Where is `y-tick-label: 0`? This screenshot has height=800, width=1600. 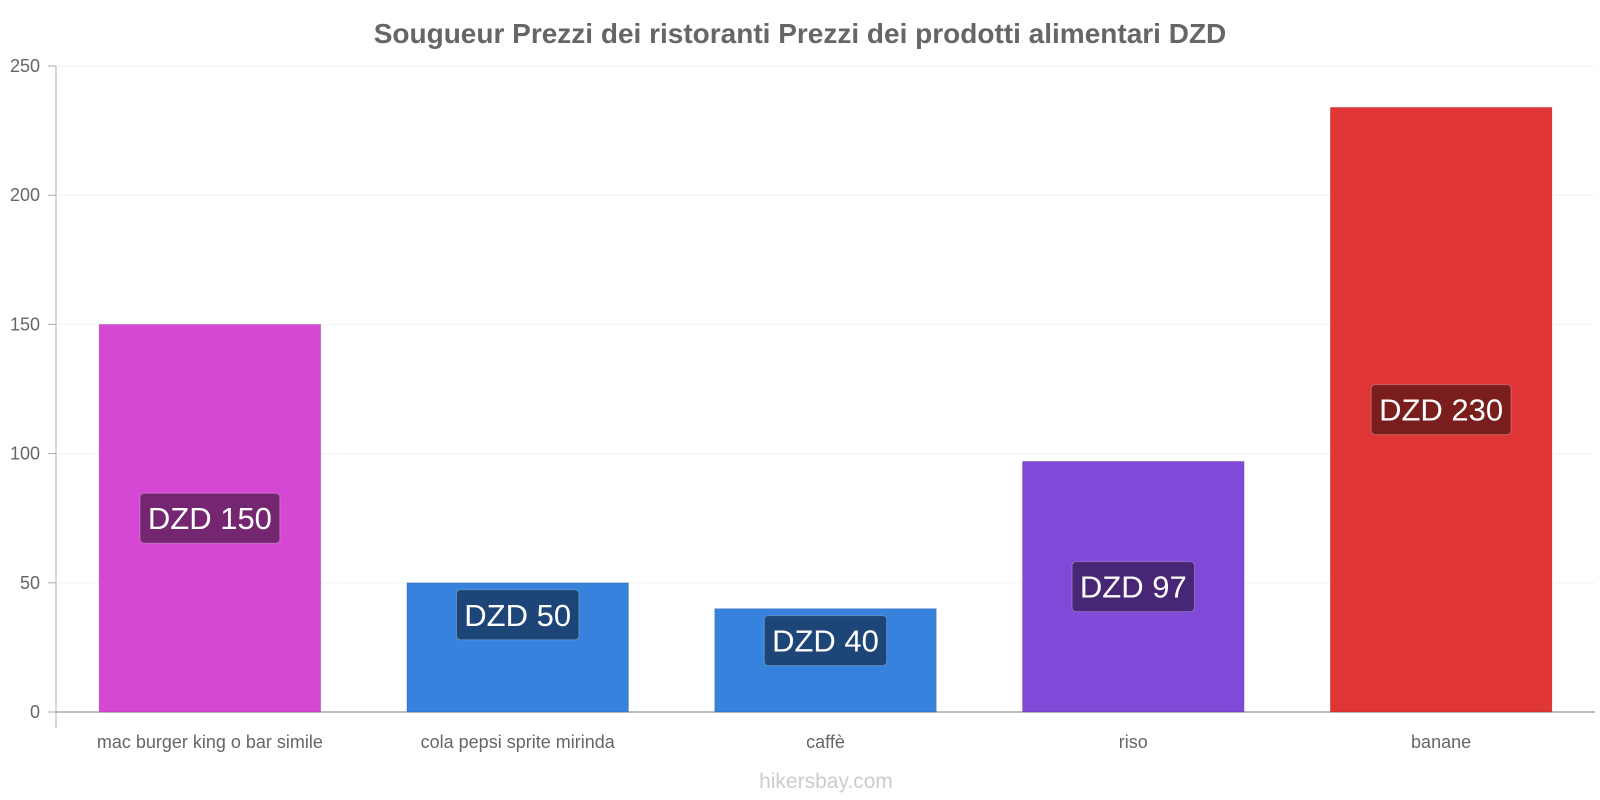 y-tick-label: 0 is located at coordinates (35, 712).